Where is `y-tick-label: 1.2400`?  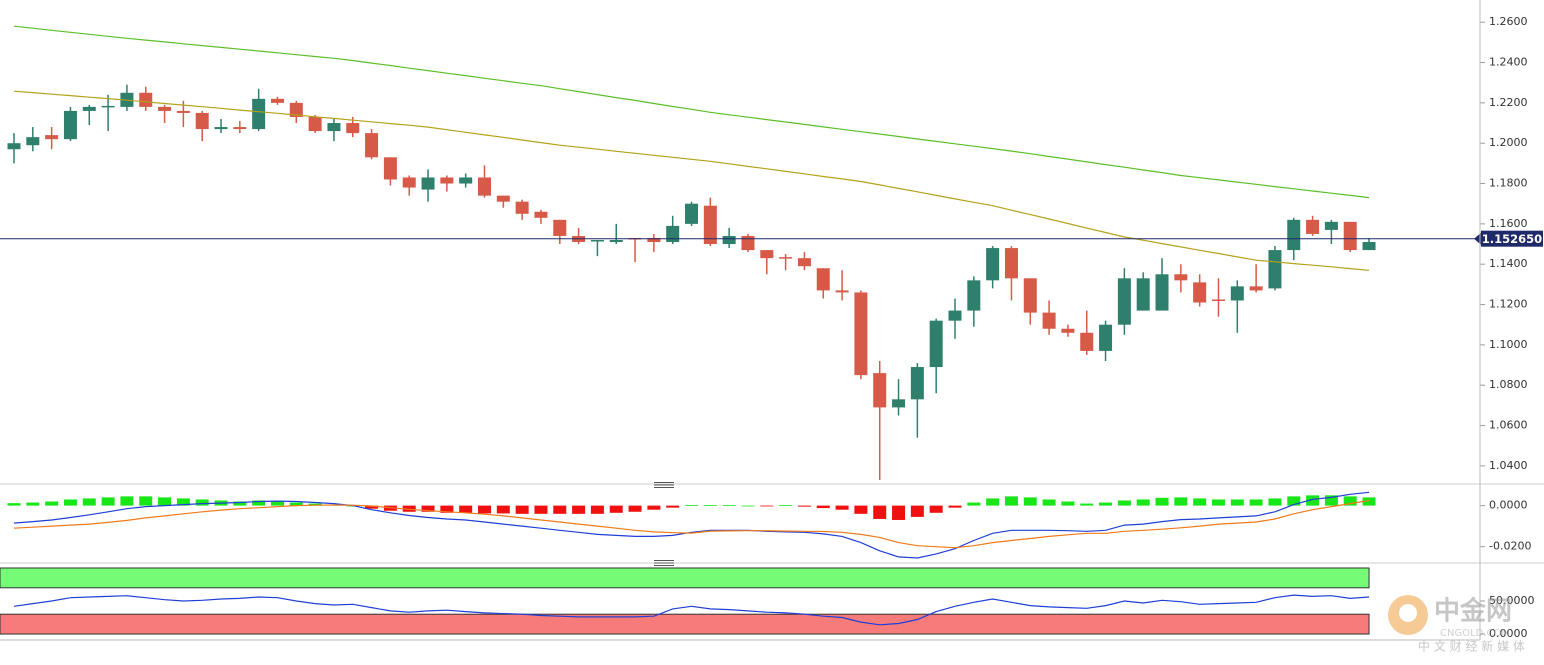 y-tick-label: 1.2400 is located at coordinates (1508, 62).